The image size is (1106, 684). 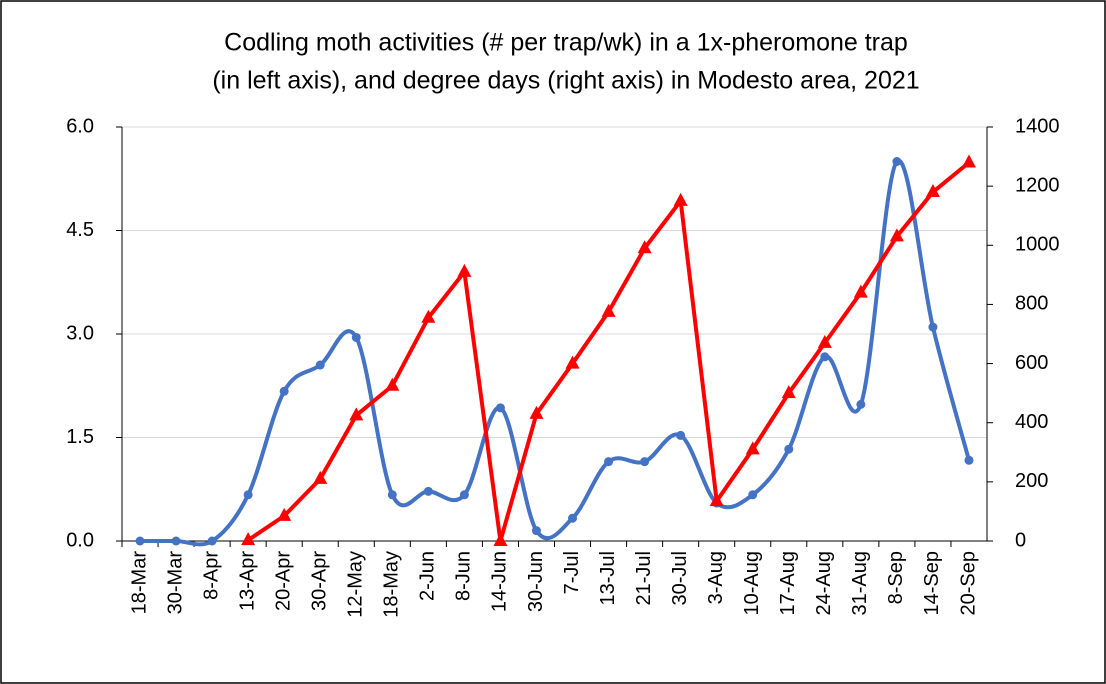 What do you see at coordinates (356, 584) in the screenshot?
I see `x-tick-label: 12-May` at bounding box center [356, 584].